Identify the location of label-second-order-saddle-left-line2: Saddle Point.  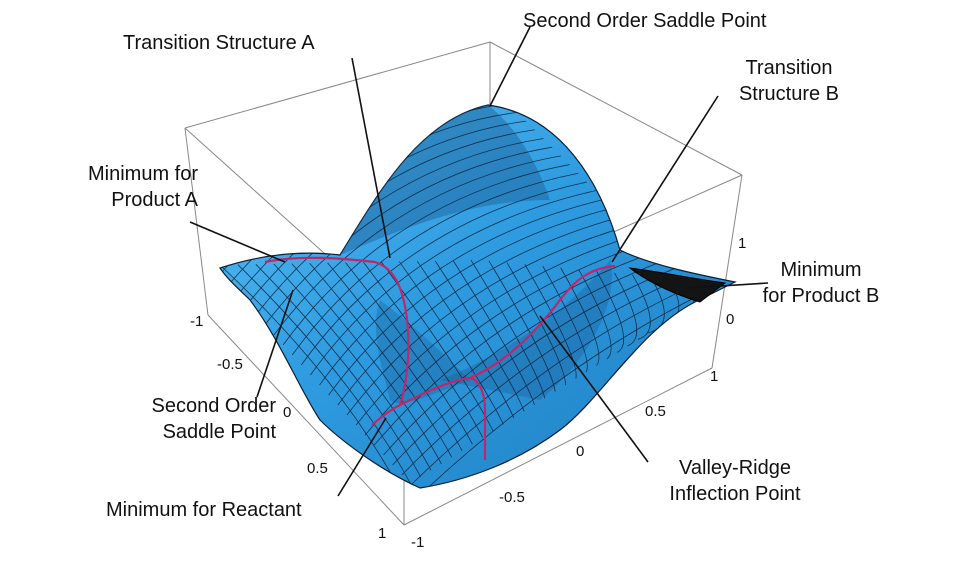
(219, 432).